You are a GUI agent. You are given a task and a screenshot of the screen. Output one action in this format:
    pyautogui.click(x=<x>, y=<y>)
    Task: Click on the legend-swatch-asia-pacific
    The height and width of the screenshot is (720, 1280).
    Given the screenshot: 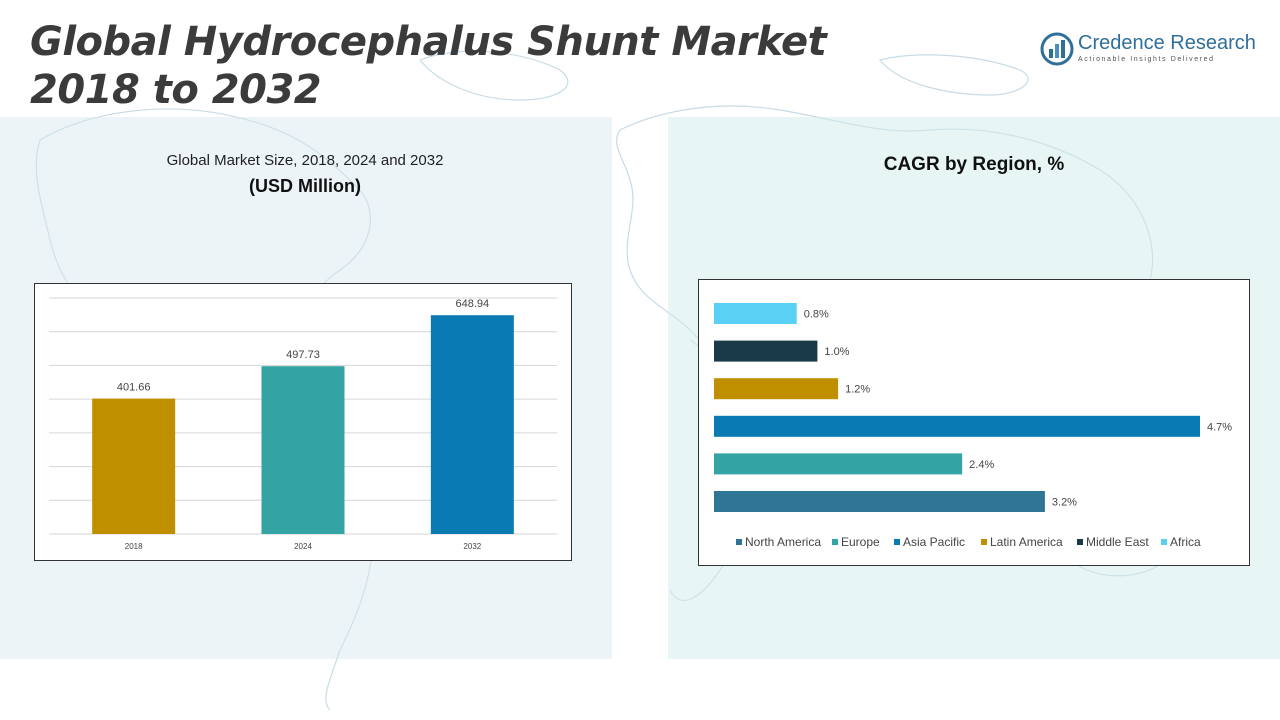 What is the action you would take?
    pyautogui.click(x=897, y=542)
    